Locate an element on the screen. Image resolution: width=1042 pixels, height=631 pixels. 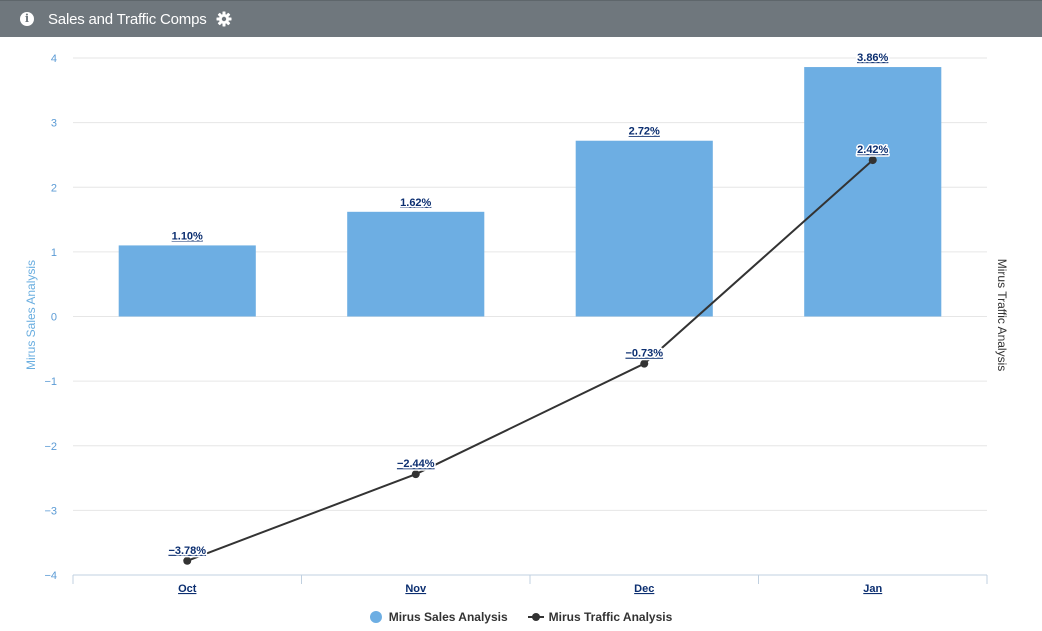
bar-data-label: 3.86% is located at coordinates (872, 58).